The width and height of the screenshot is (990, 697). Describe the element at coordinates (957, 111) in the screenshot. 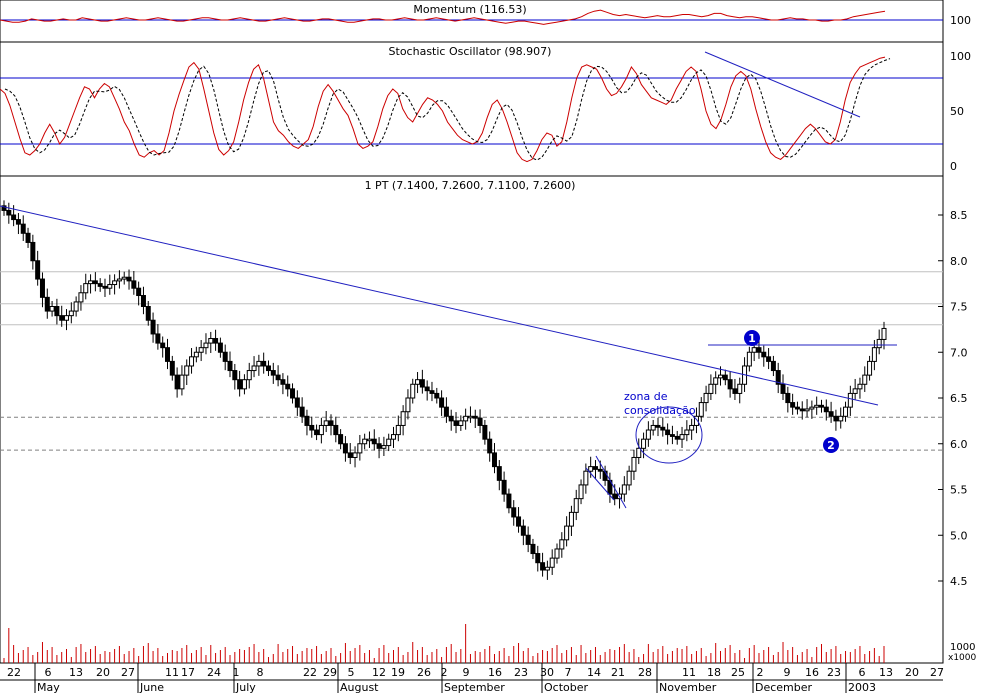

I see `stochastic-tick-label: 50` at that location.